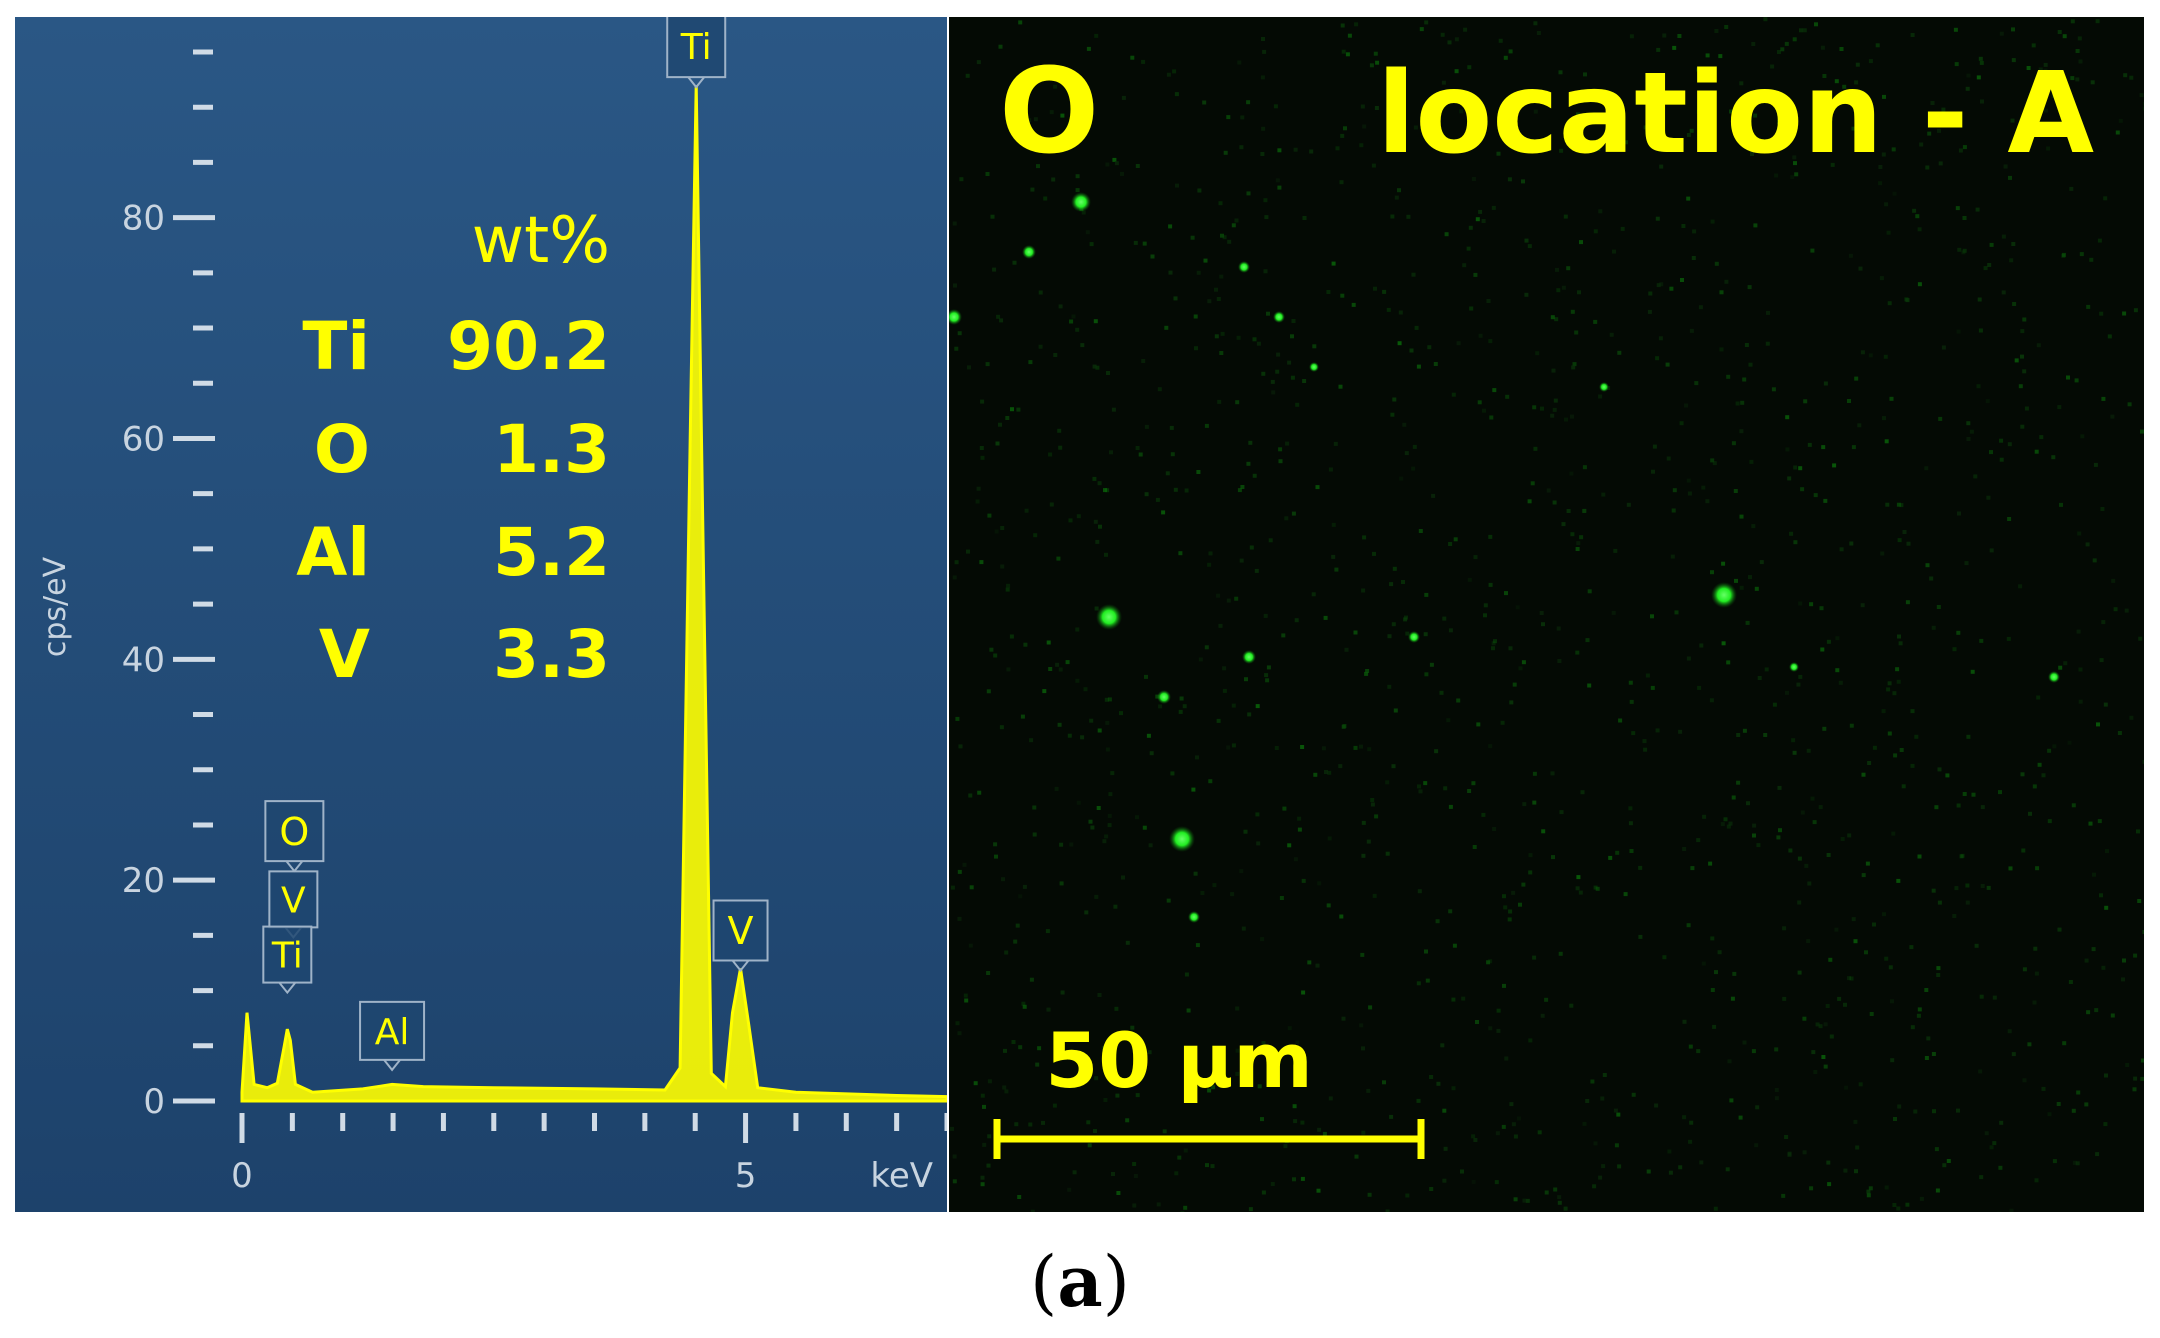 This screenshot has height=1338, width=2160. What do you see at coordinates (293, 900) in the screenshot?
I see `peak-label-text: V` at bounding box center [293, 900].